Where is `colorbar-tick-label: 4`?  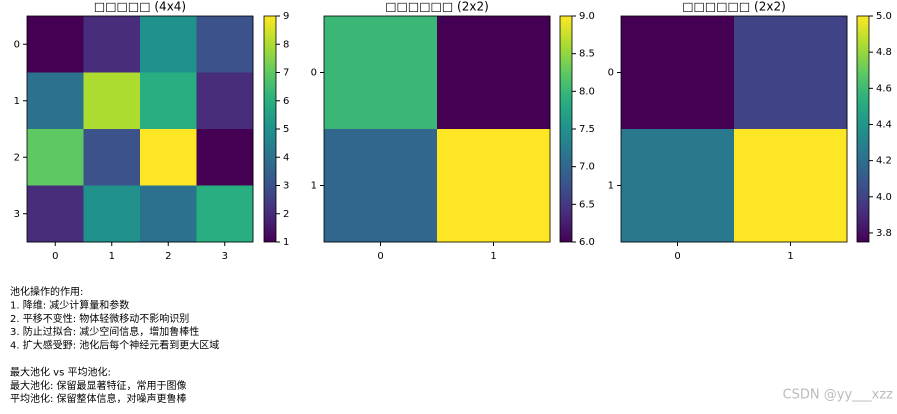 colorbar-tick-label: 4 is located at coordinates (286, 157).